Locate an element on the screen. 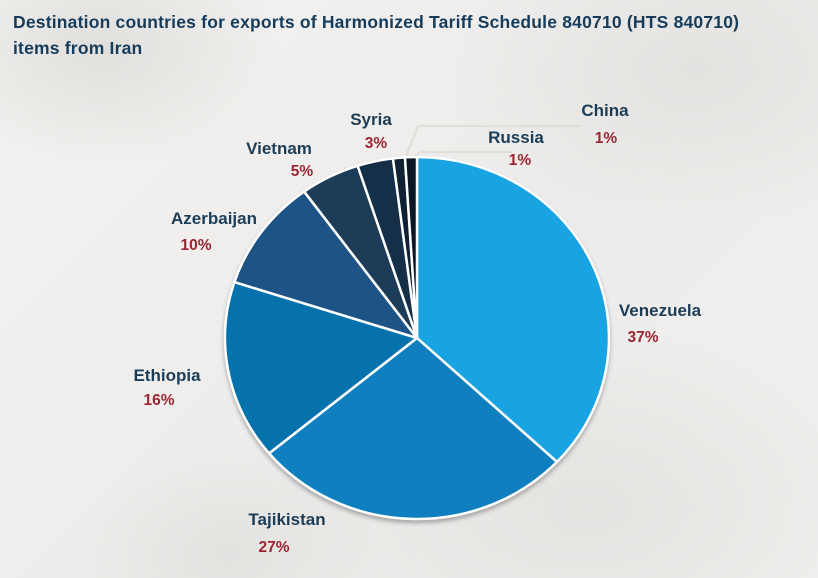 This screenshot has width=818, height=578. slice-label-china: China is located at coordinates (605, 110).